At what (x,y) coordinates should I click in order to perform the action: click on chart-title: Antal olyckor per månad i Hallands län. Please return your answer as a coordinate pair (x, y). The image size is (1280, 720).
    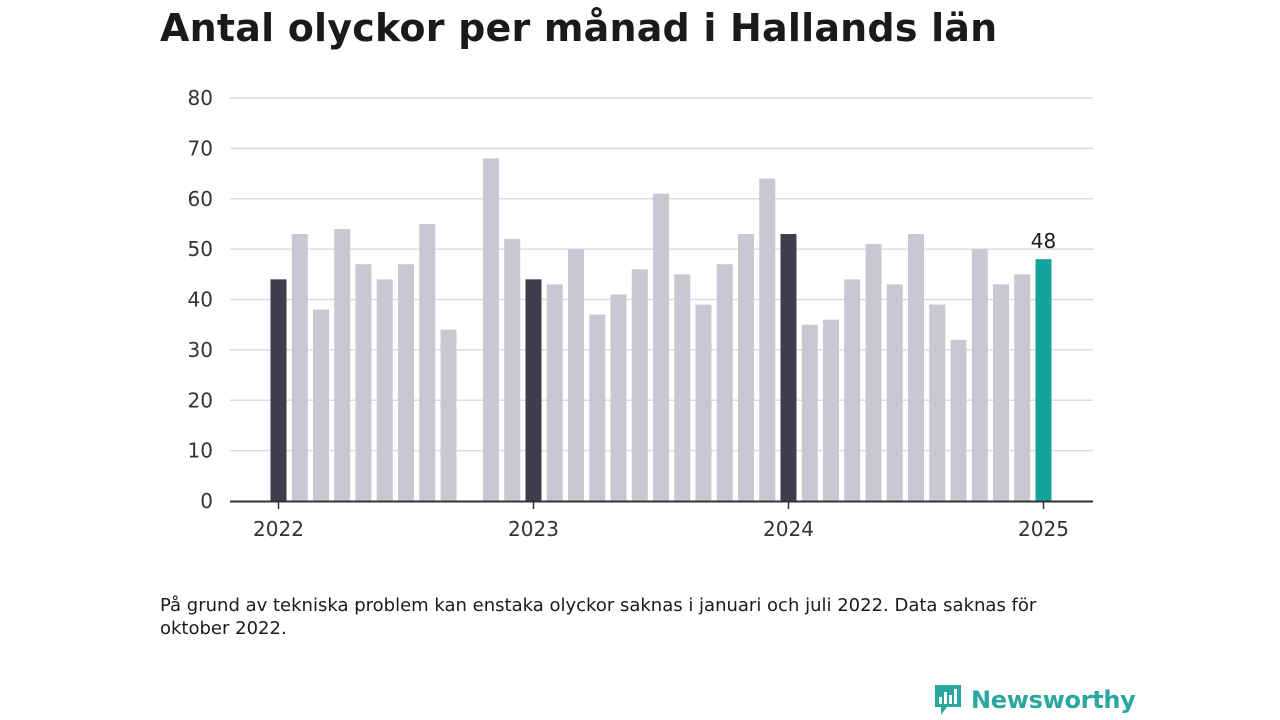
    Looking at the image, I should click on (579, 28).